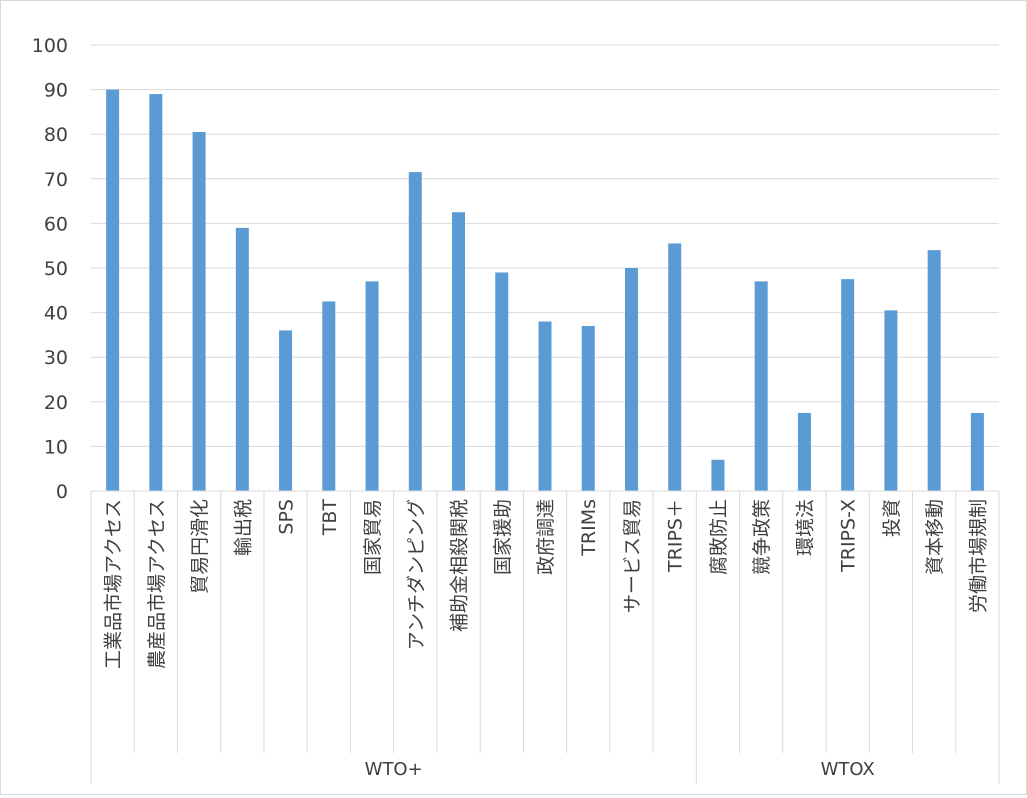 The width and height of the screenshot is (1027, 798). I want to click on x-tick-label: SPS, so click(287, 517).